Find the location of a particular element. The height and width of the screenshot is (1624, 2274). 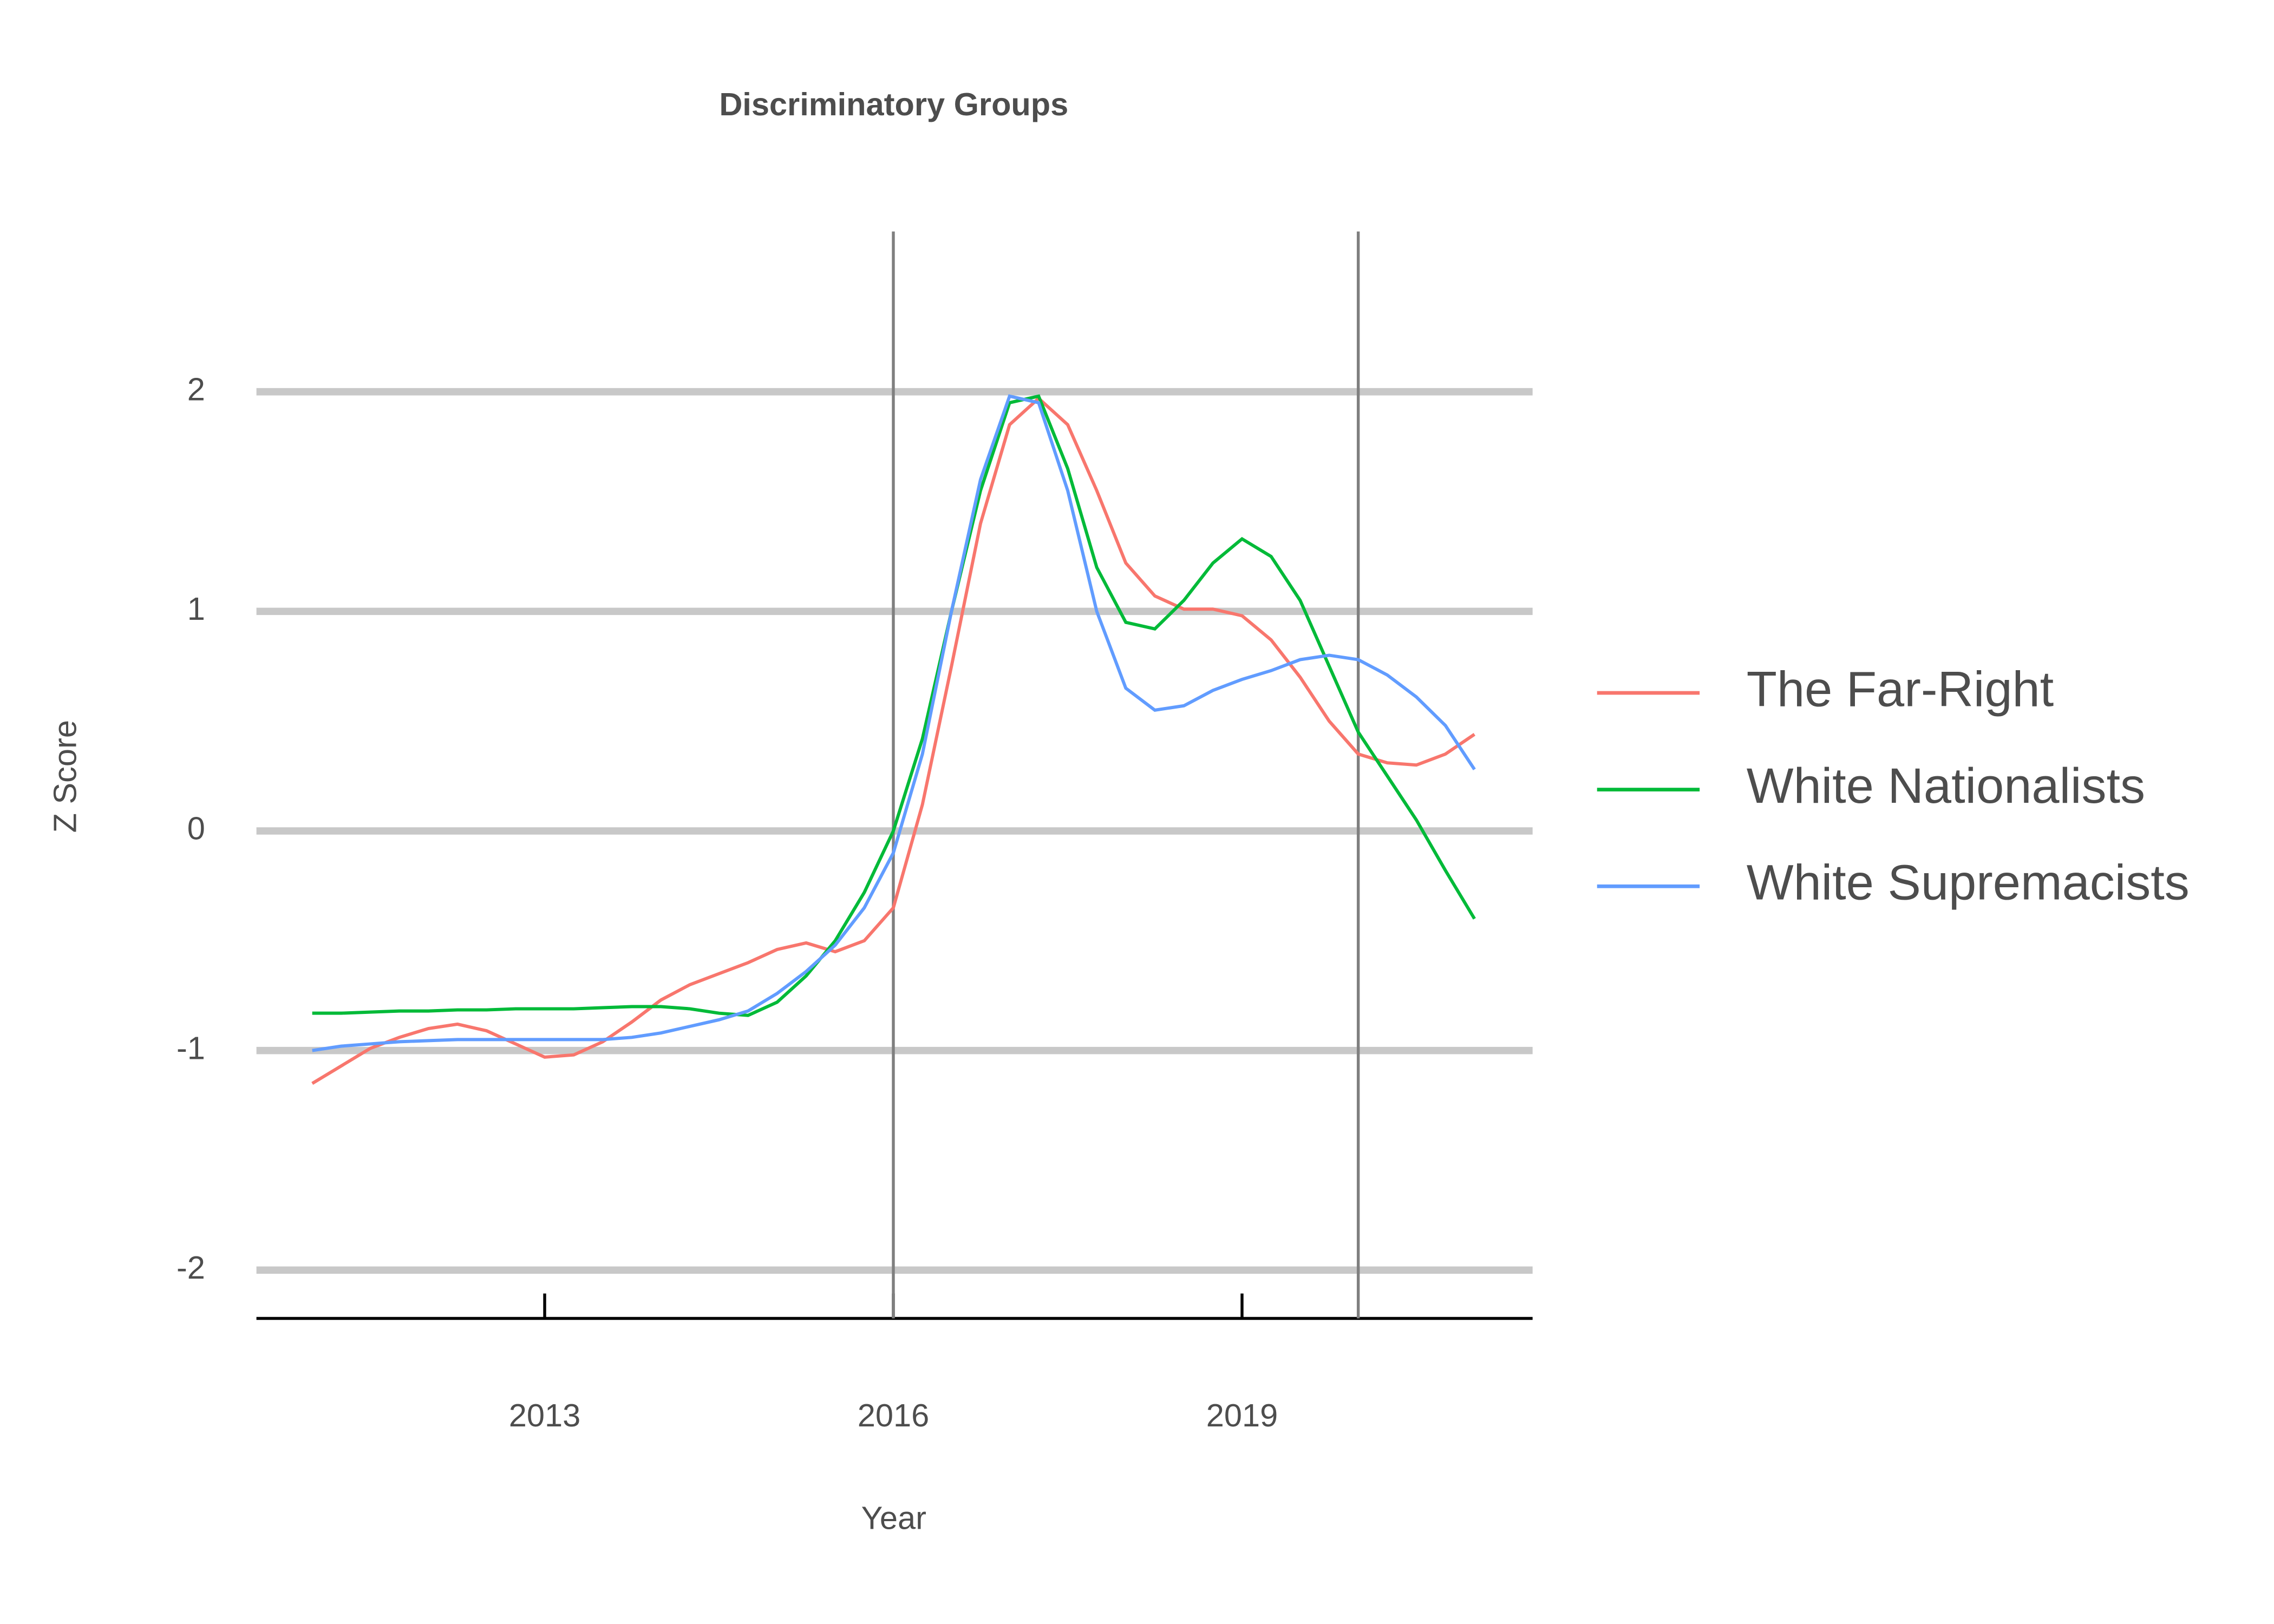

y-tick-label: -2 is located at coordinates (191, 1268).